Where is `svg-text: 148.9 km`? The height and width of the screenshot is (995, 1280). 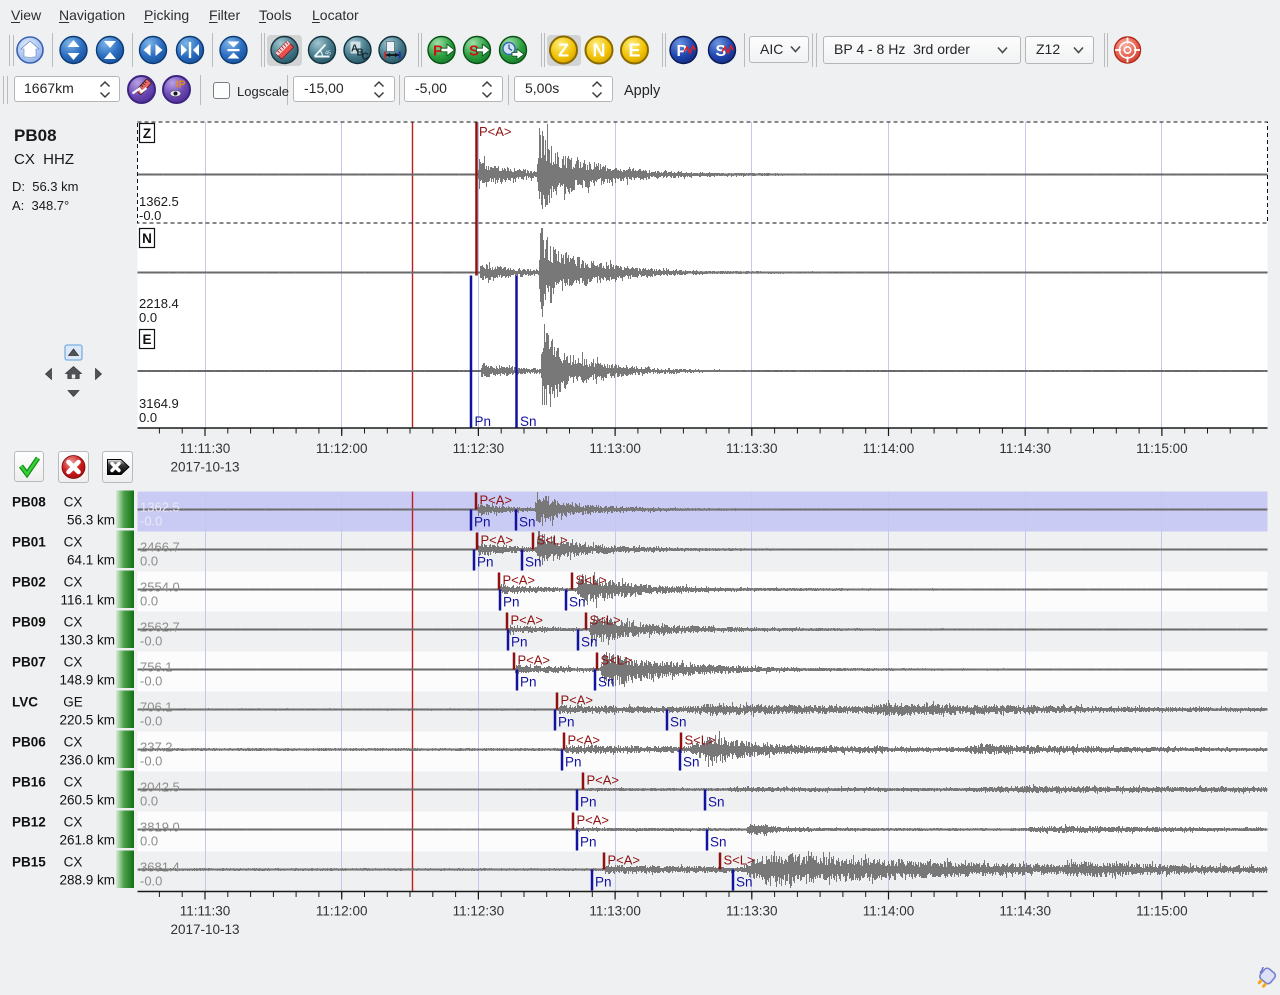
svg-text: 148.9 km is located at coordinates (87, 680).